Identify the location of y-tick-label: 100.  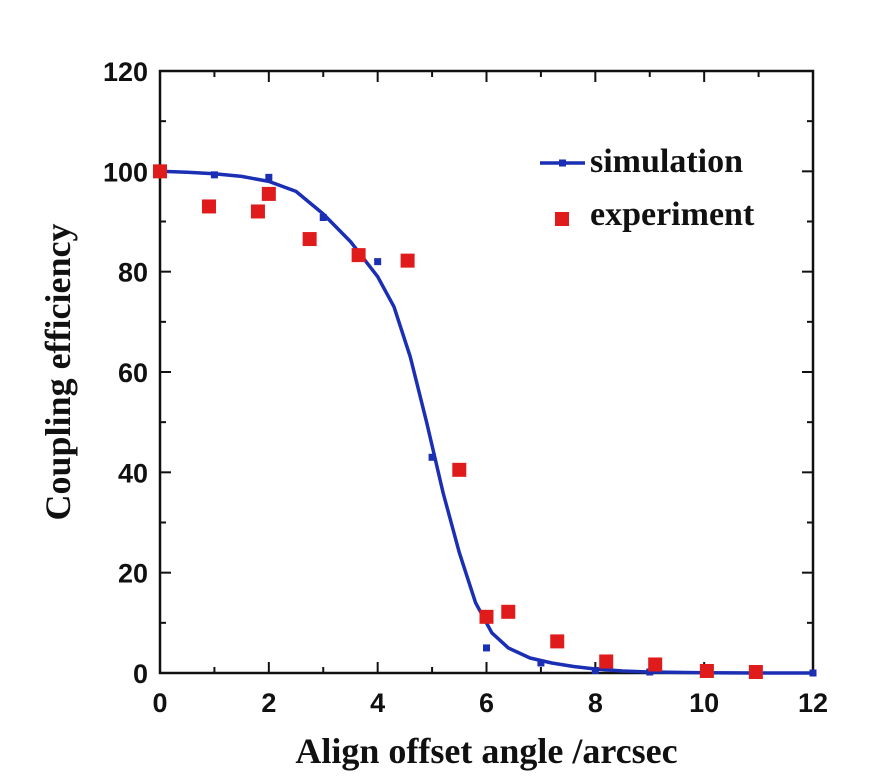
(125, 172).